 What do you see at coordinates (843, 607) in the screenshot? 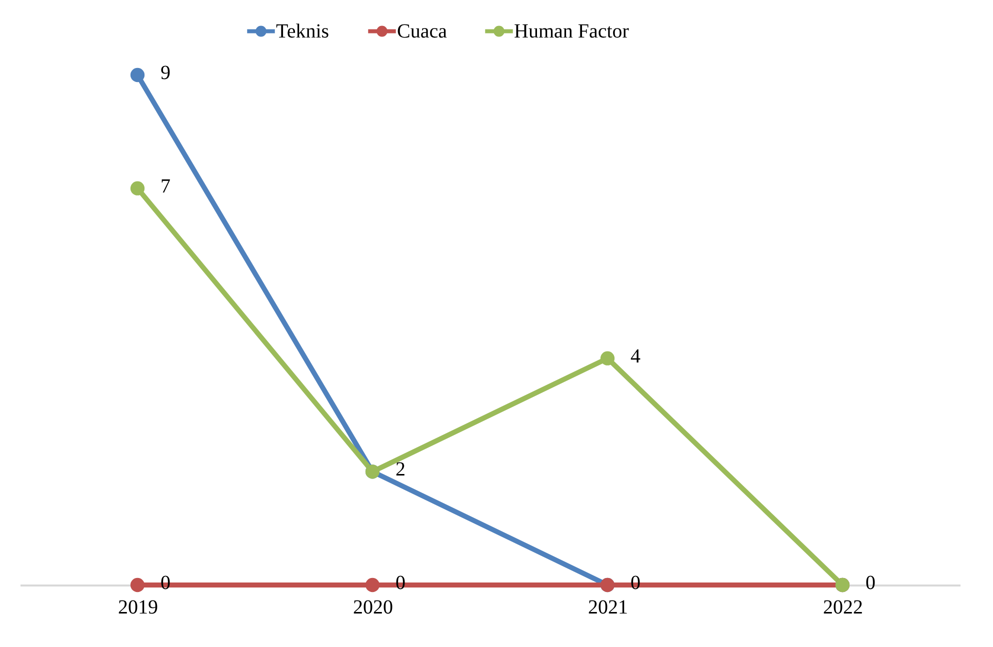
I see `x-tick-label: 2022` at bounding box center [843, 607].